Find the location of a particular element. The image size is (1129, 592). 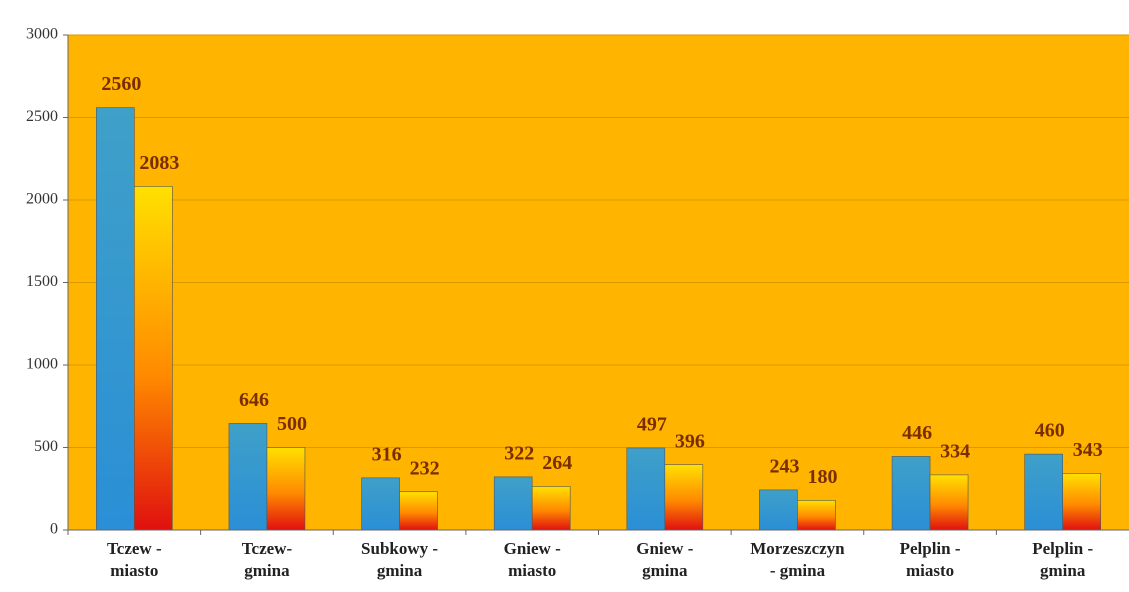

y-tick-label: 1000 is located at coordinates (42, 364).